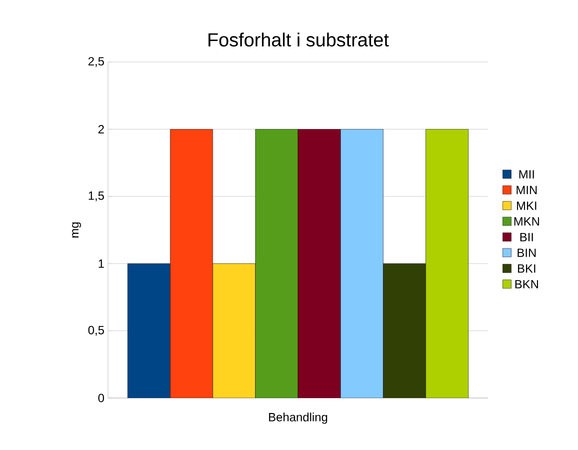  What do you see at coordinates (526, 174) in the screenshot?
I see `legend-label: MII` at bounding box center [526, 174].